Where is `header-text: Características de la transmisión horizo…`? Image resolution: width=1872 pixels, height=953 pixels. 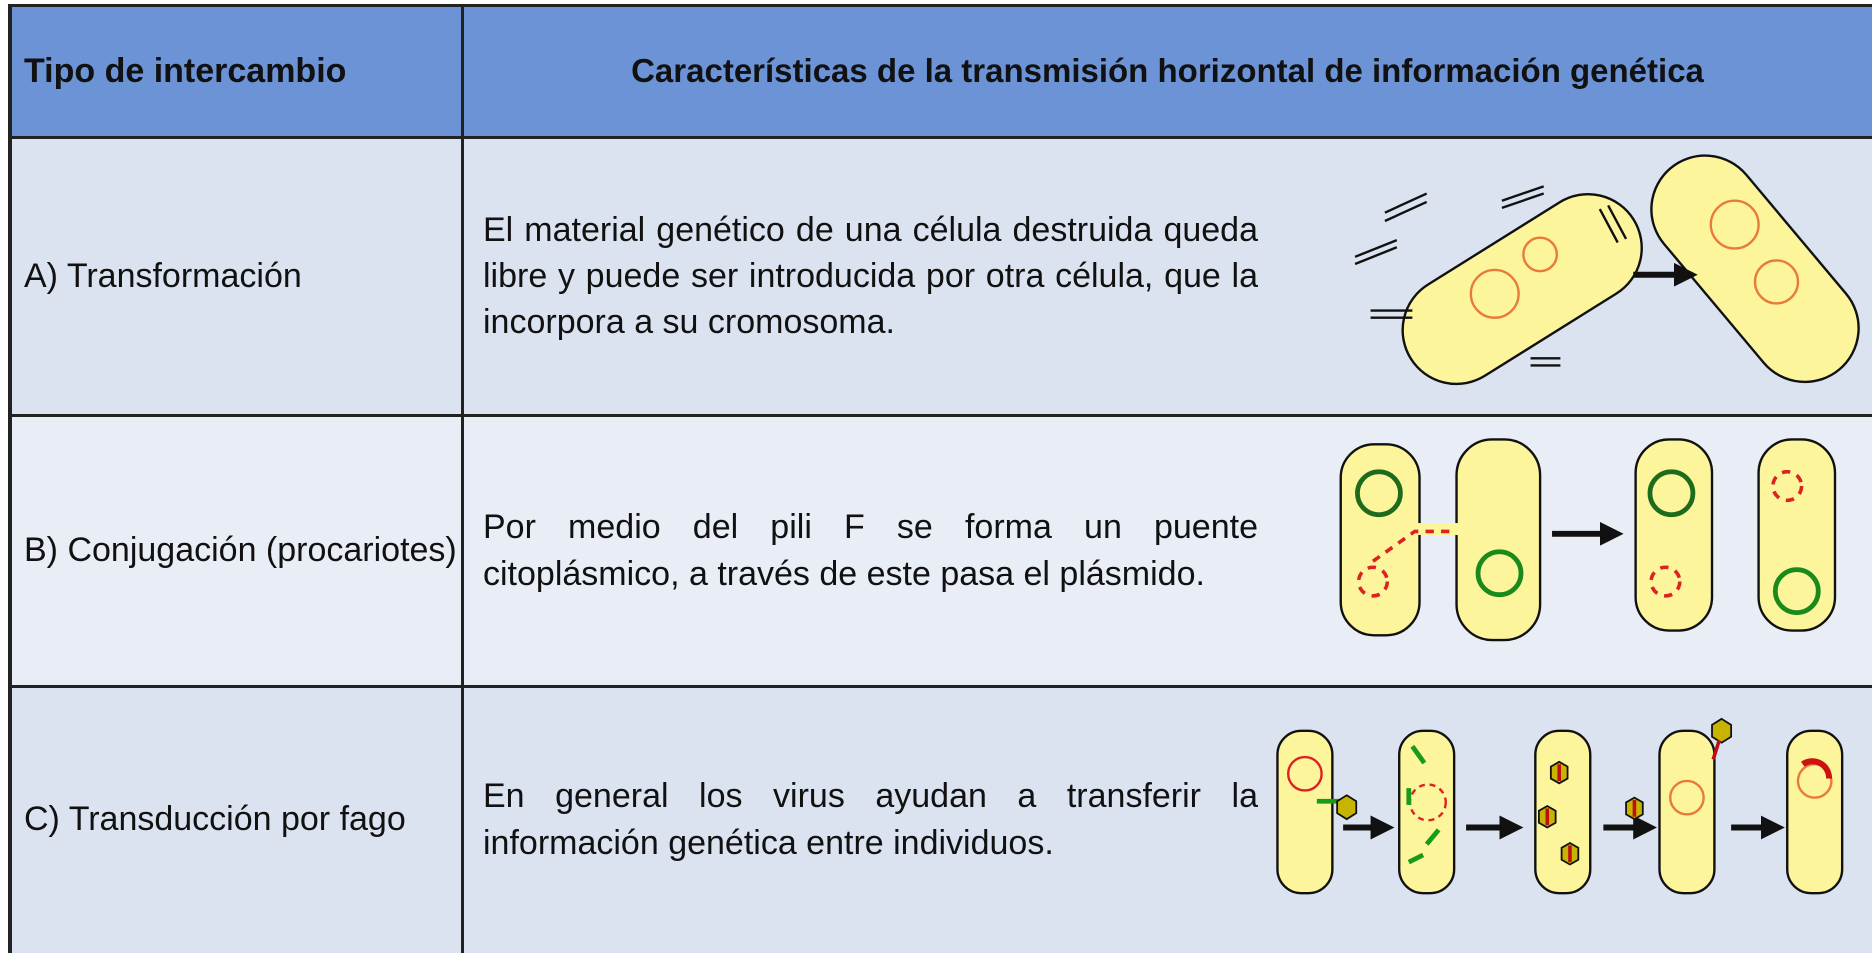
header-text: Características de la transmisión horizo… is located at coordinates (1167, 71).